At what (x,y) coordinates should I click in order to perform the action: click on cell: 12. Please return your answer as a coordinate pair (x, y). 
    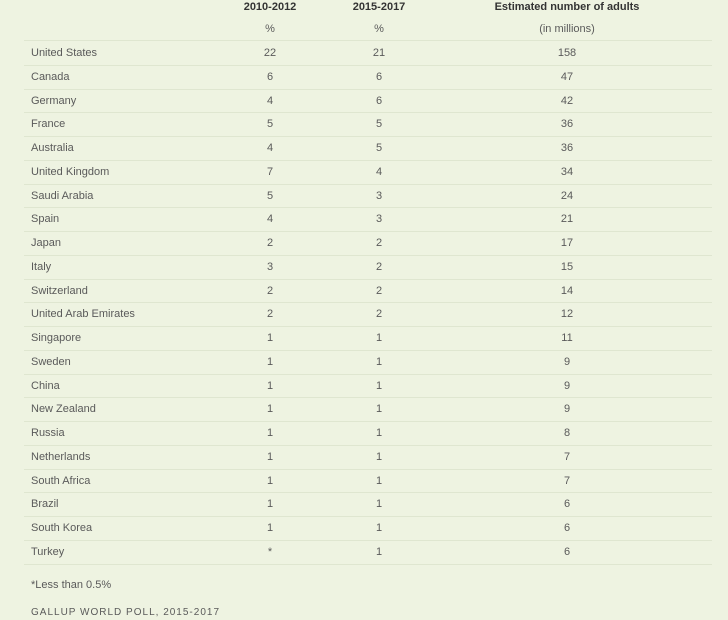
    Looking at the image, I should click on (567, 314).